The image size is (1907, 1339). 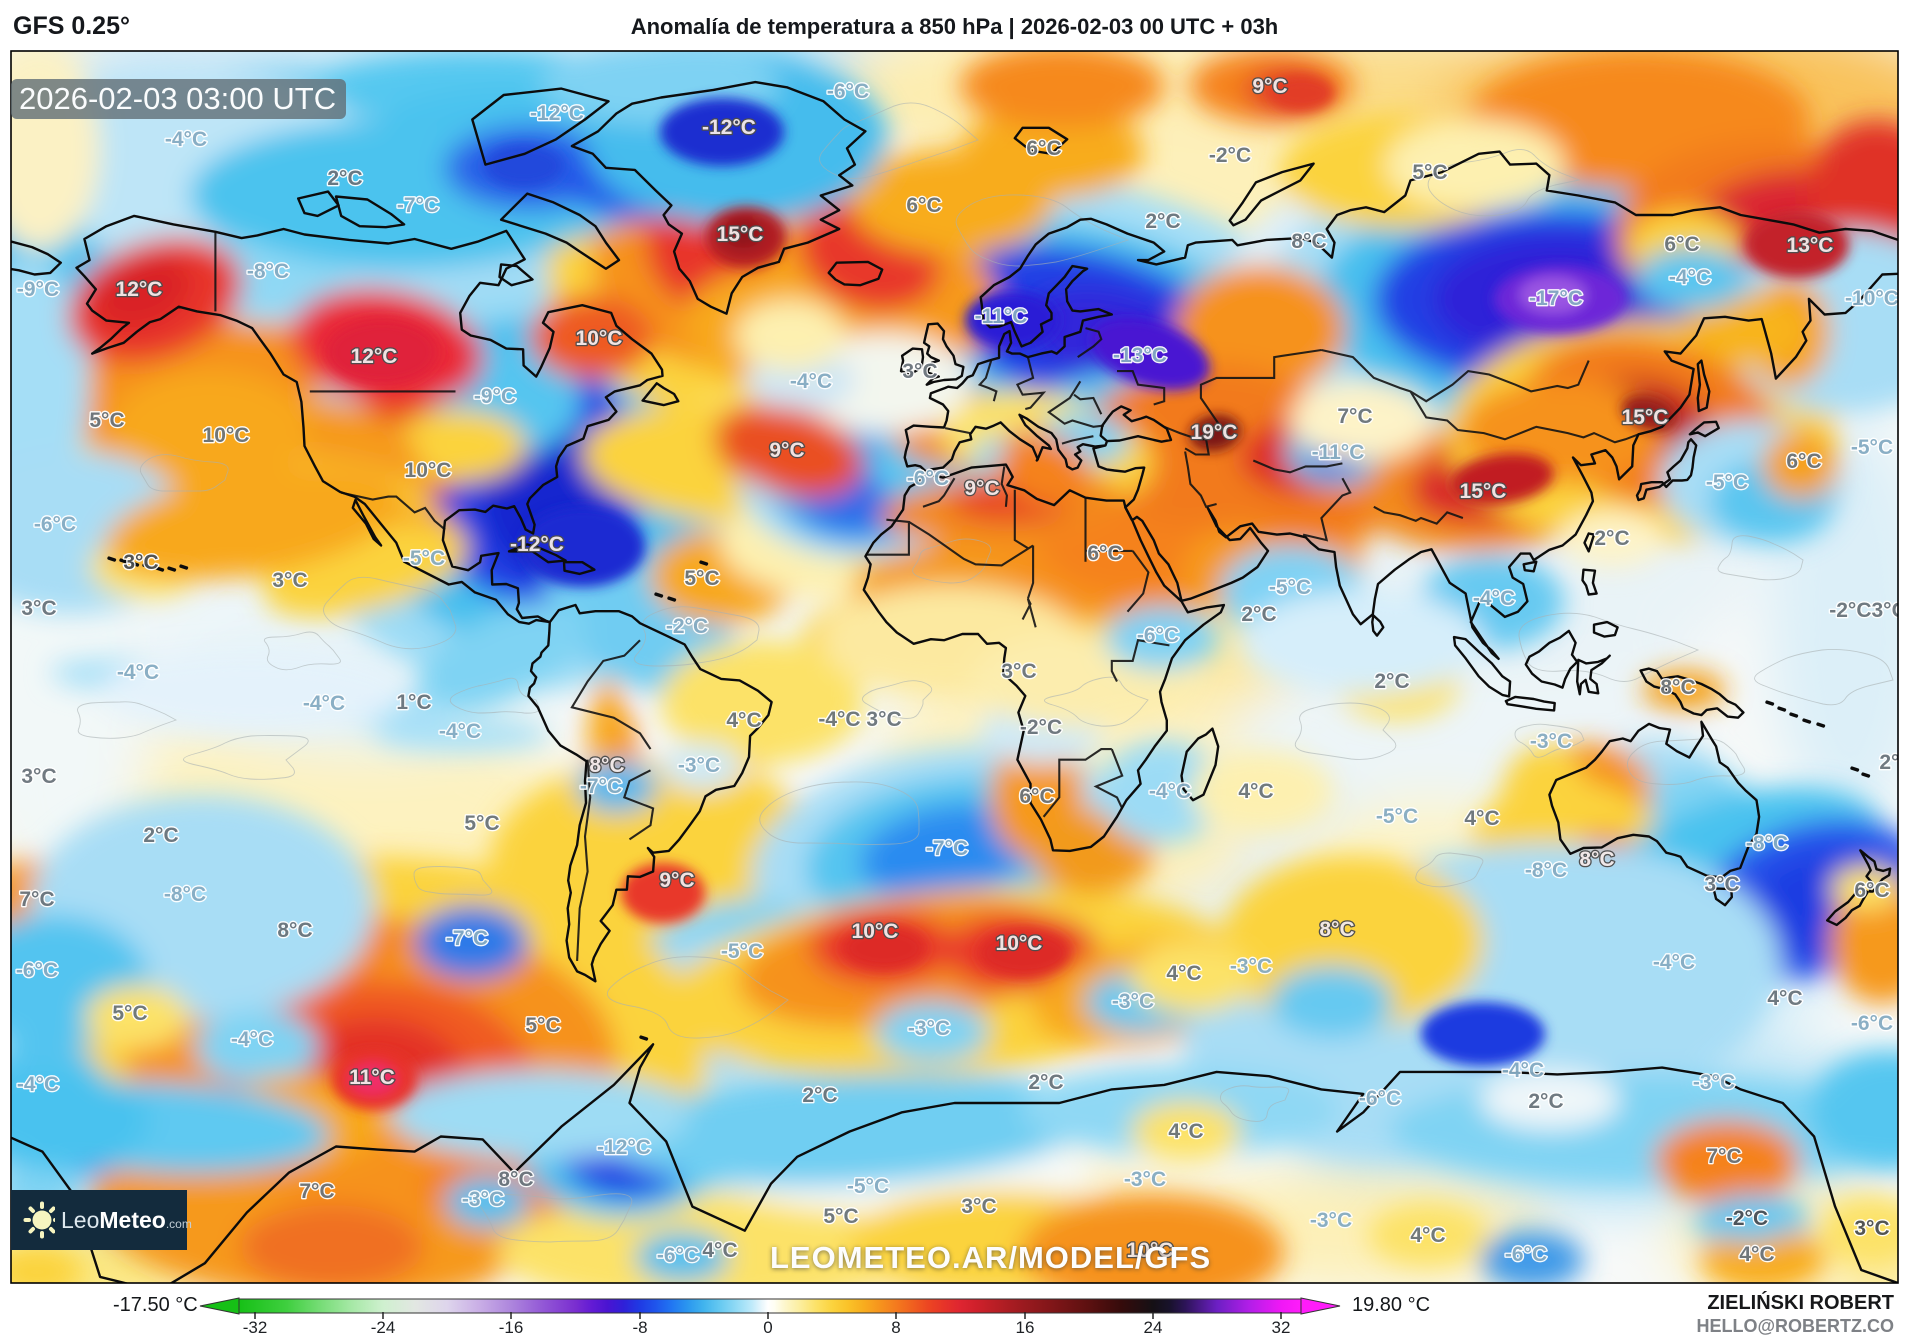 I want to click on svg-text: -10°C, so click(x=1872, y=298).